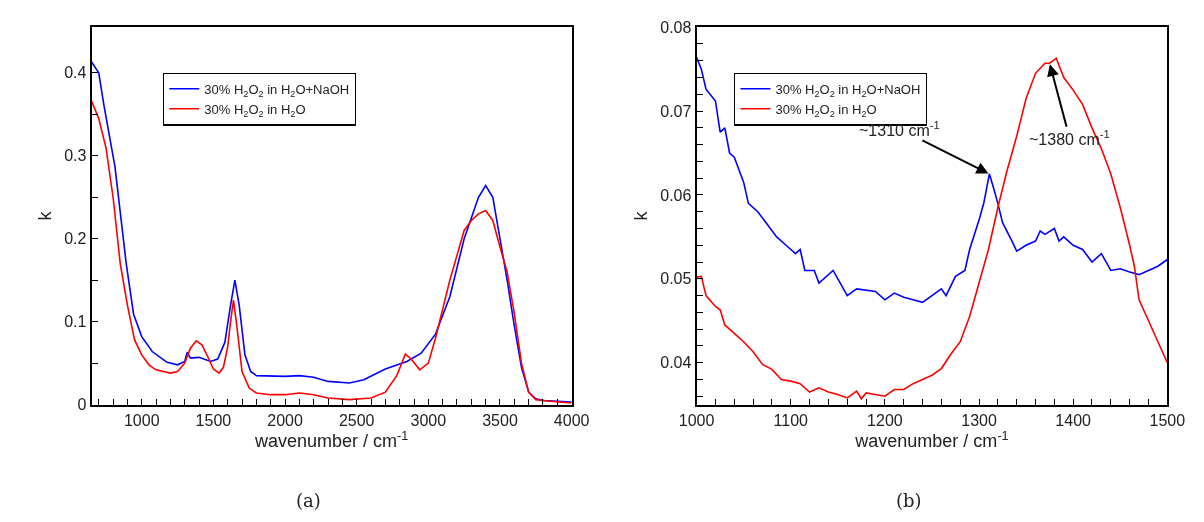  Describe the element at coordinates (979, 420) in the screenshot. I see `x-tick-label: 1300` at that location.